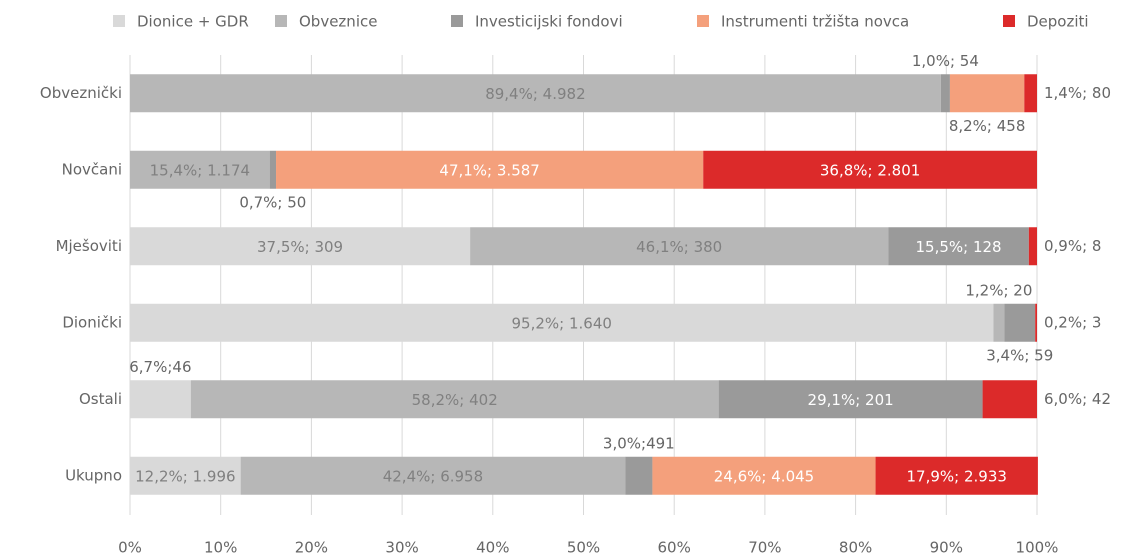 The image size is (1121, 560). What do you see at coordinates (93, 475) in the screenshot?
I see `y-tick-label: Ukupno` at bounding box center [93, 475].